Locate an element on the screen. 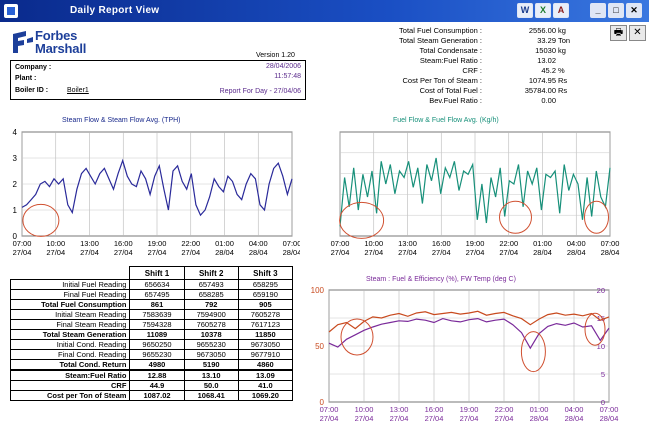 Image resolution: width=649 pixels, height=430 pixels. x-tick-label: 13:00 is located at coordinates (407, 243).